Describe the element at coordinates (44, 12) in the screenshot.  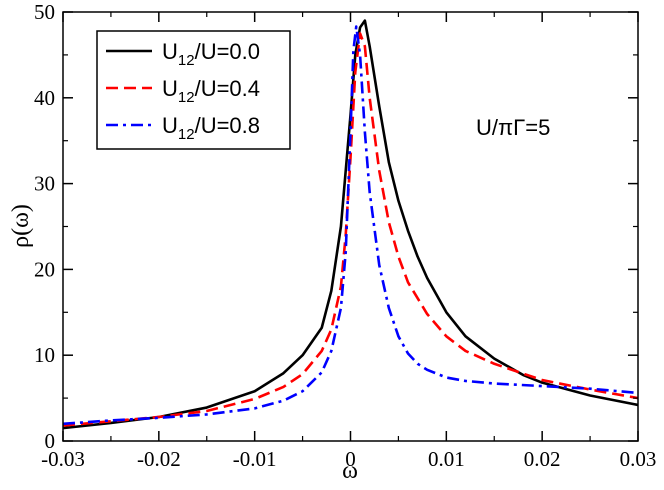
I see `y-tick-label: 50` at that location.